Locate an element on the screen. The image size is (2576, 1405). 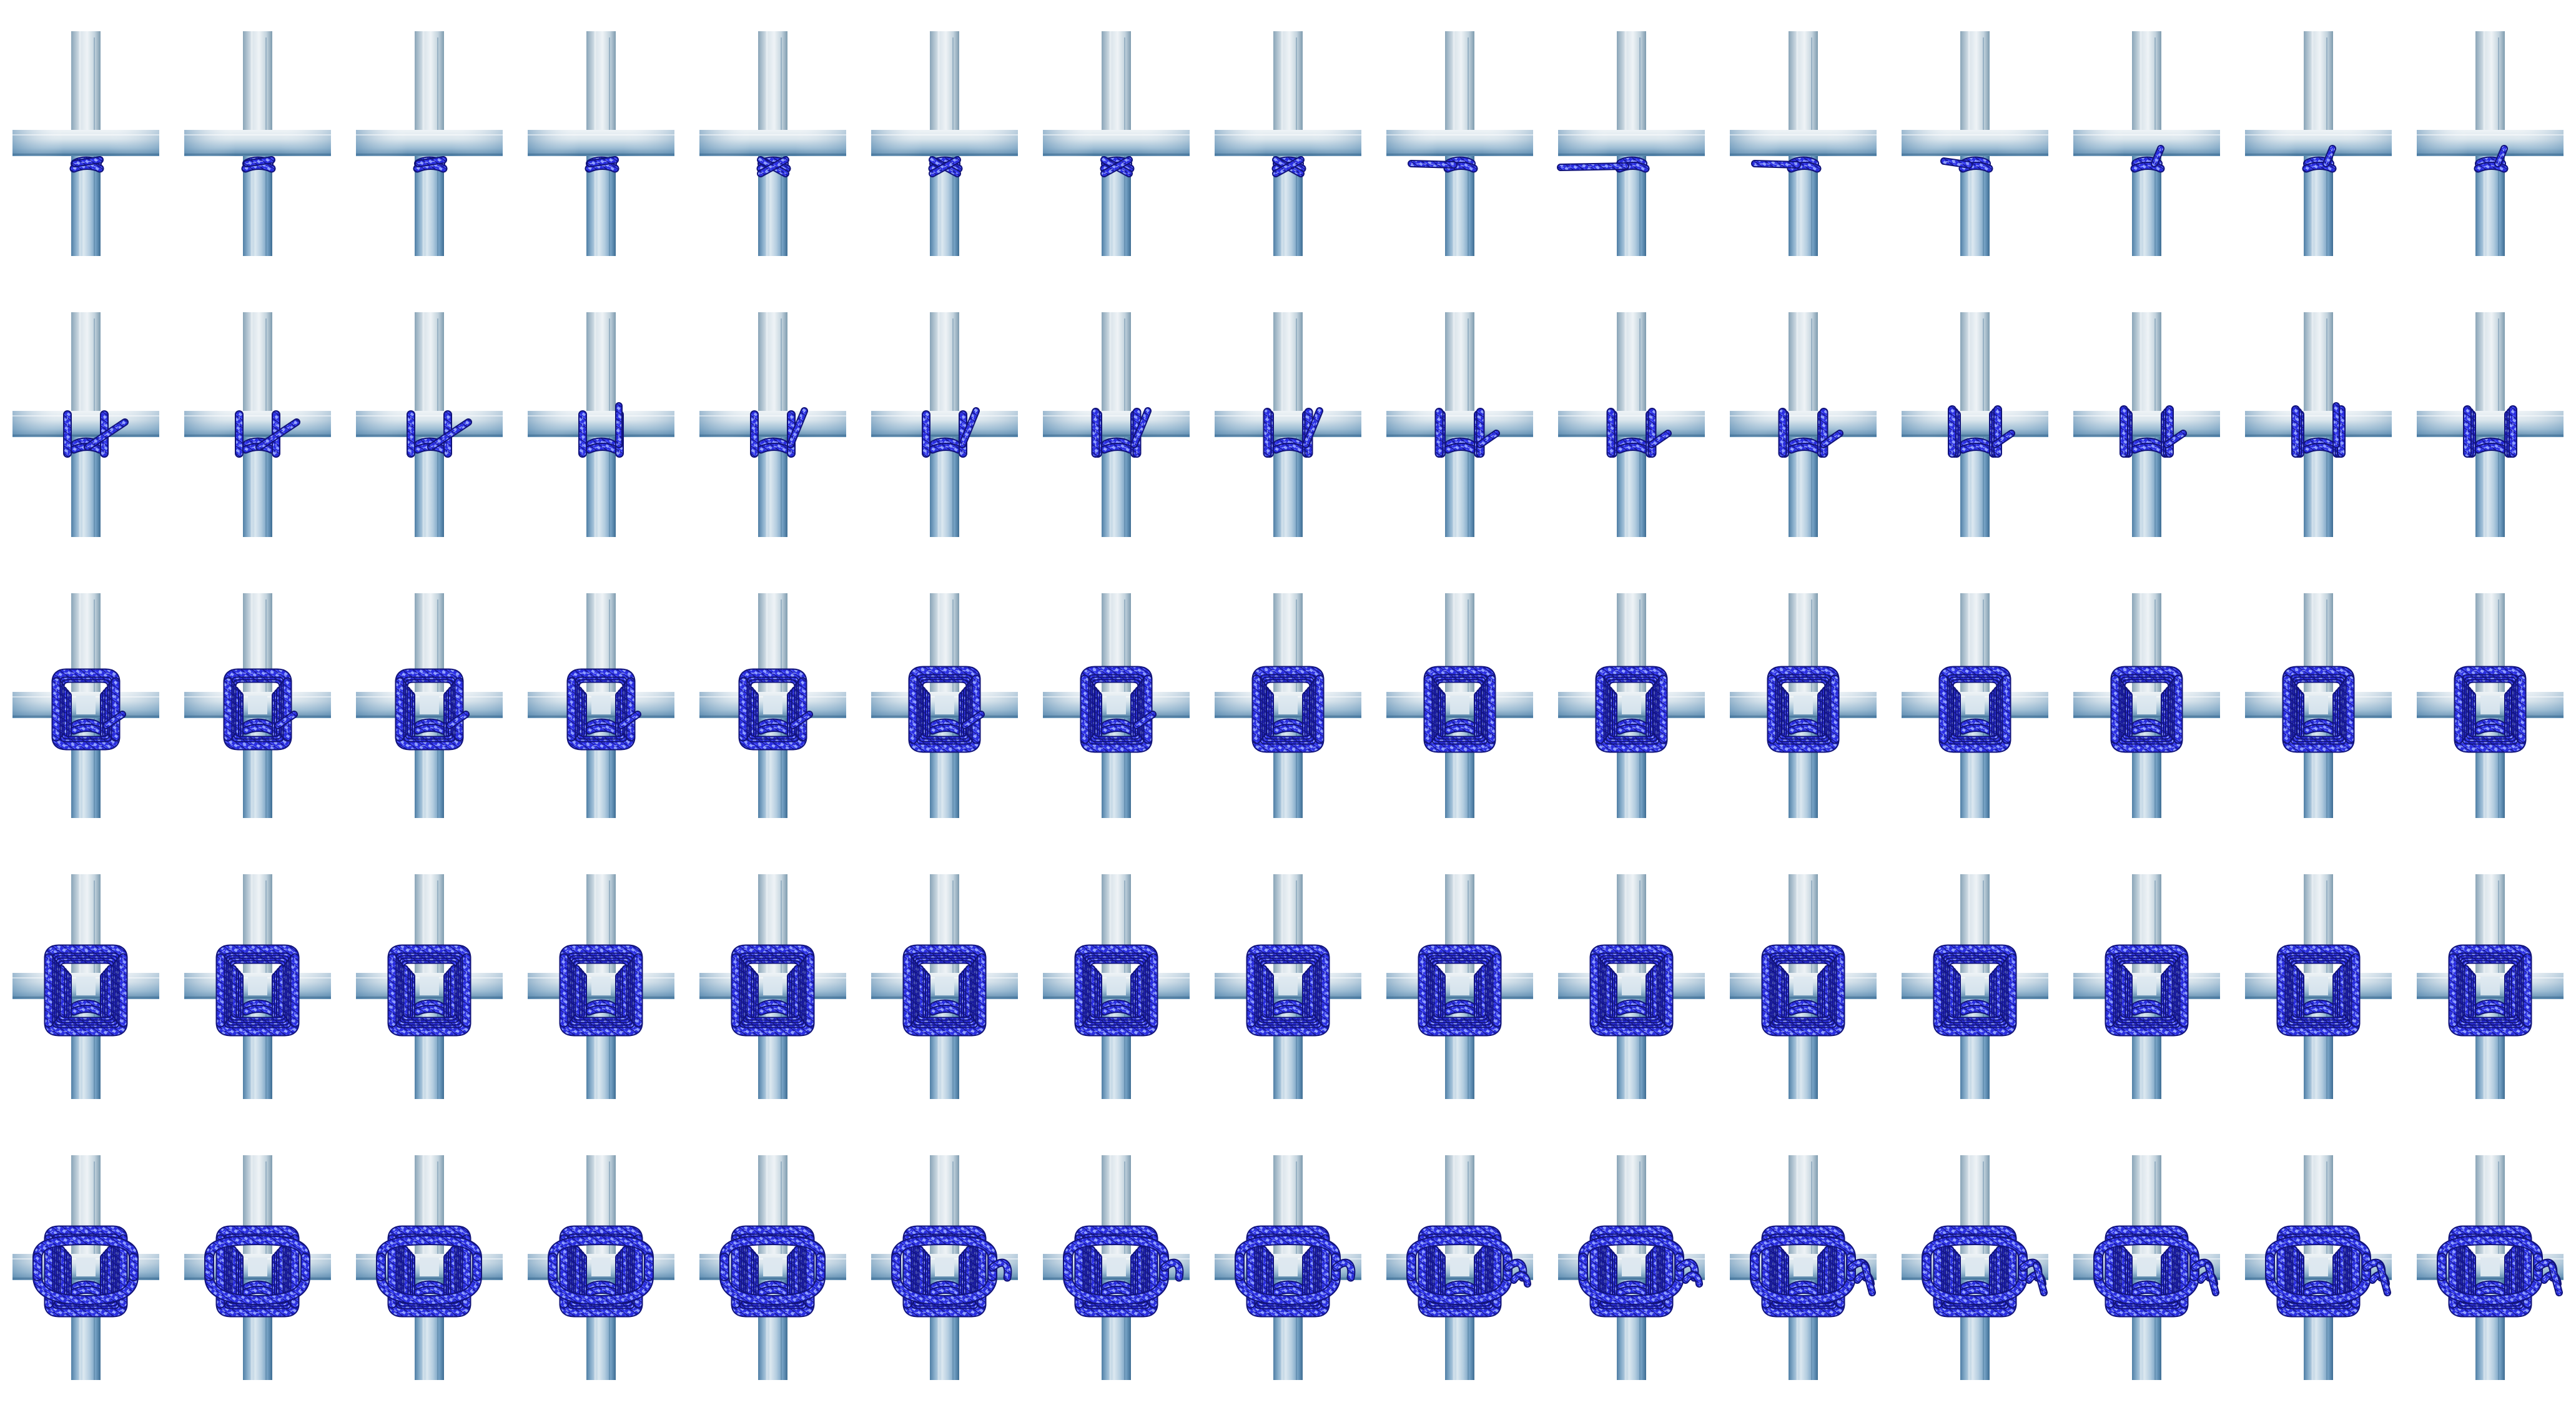
rope-frapping-bottom is located at coordinates (2146, 1288).